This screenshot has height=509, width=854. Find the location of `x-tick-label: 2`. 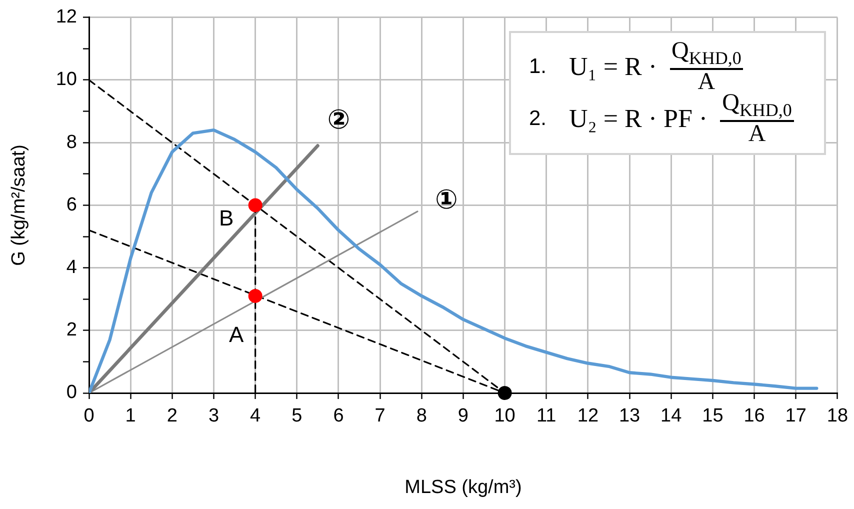

x-tick-label: 2 is located at coordinates (172, 416).